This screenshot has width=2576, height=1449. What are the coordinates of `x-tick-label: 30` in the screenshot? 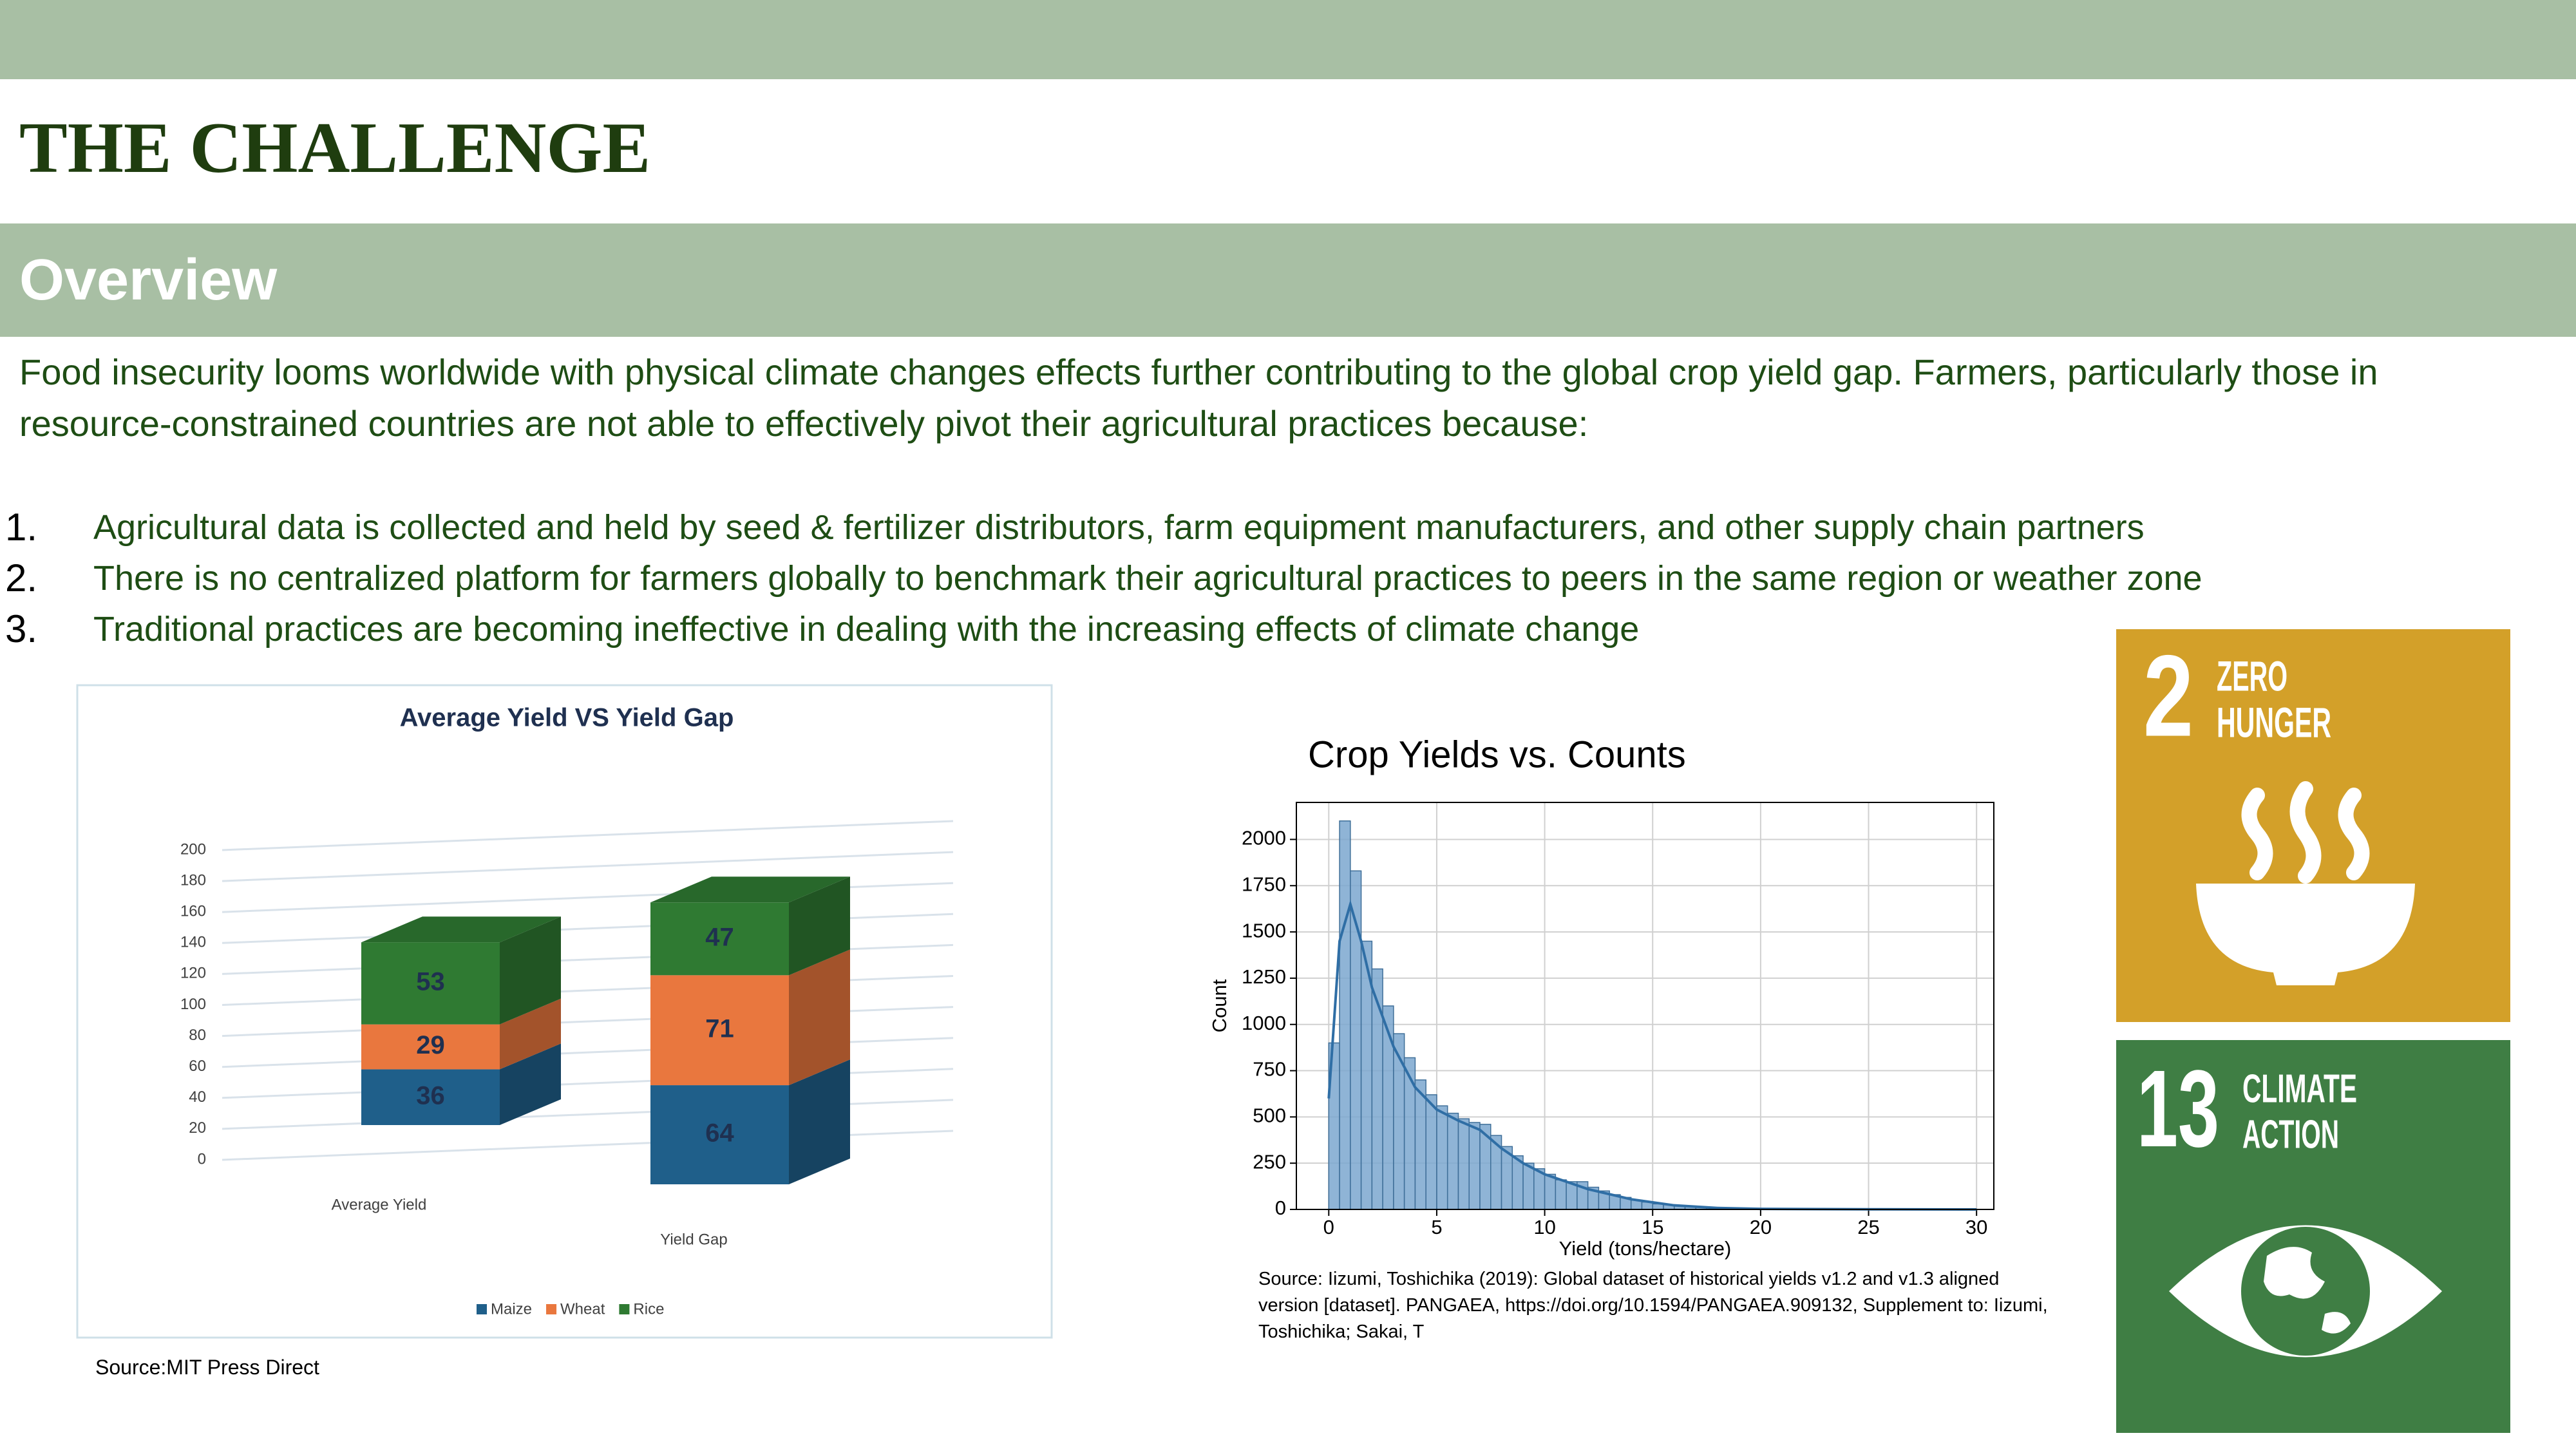 It's located at (1976, 1227).